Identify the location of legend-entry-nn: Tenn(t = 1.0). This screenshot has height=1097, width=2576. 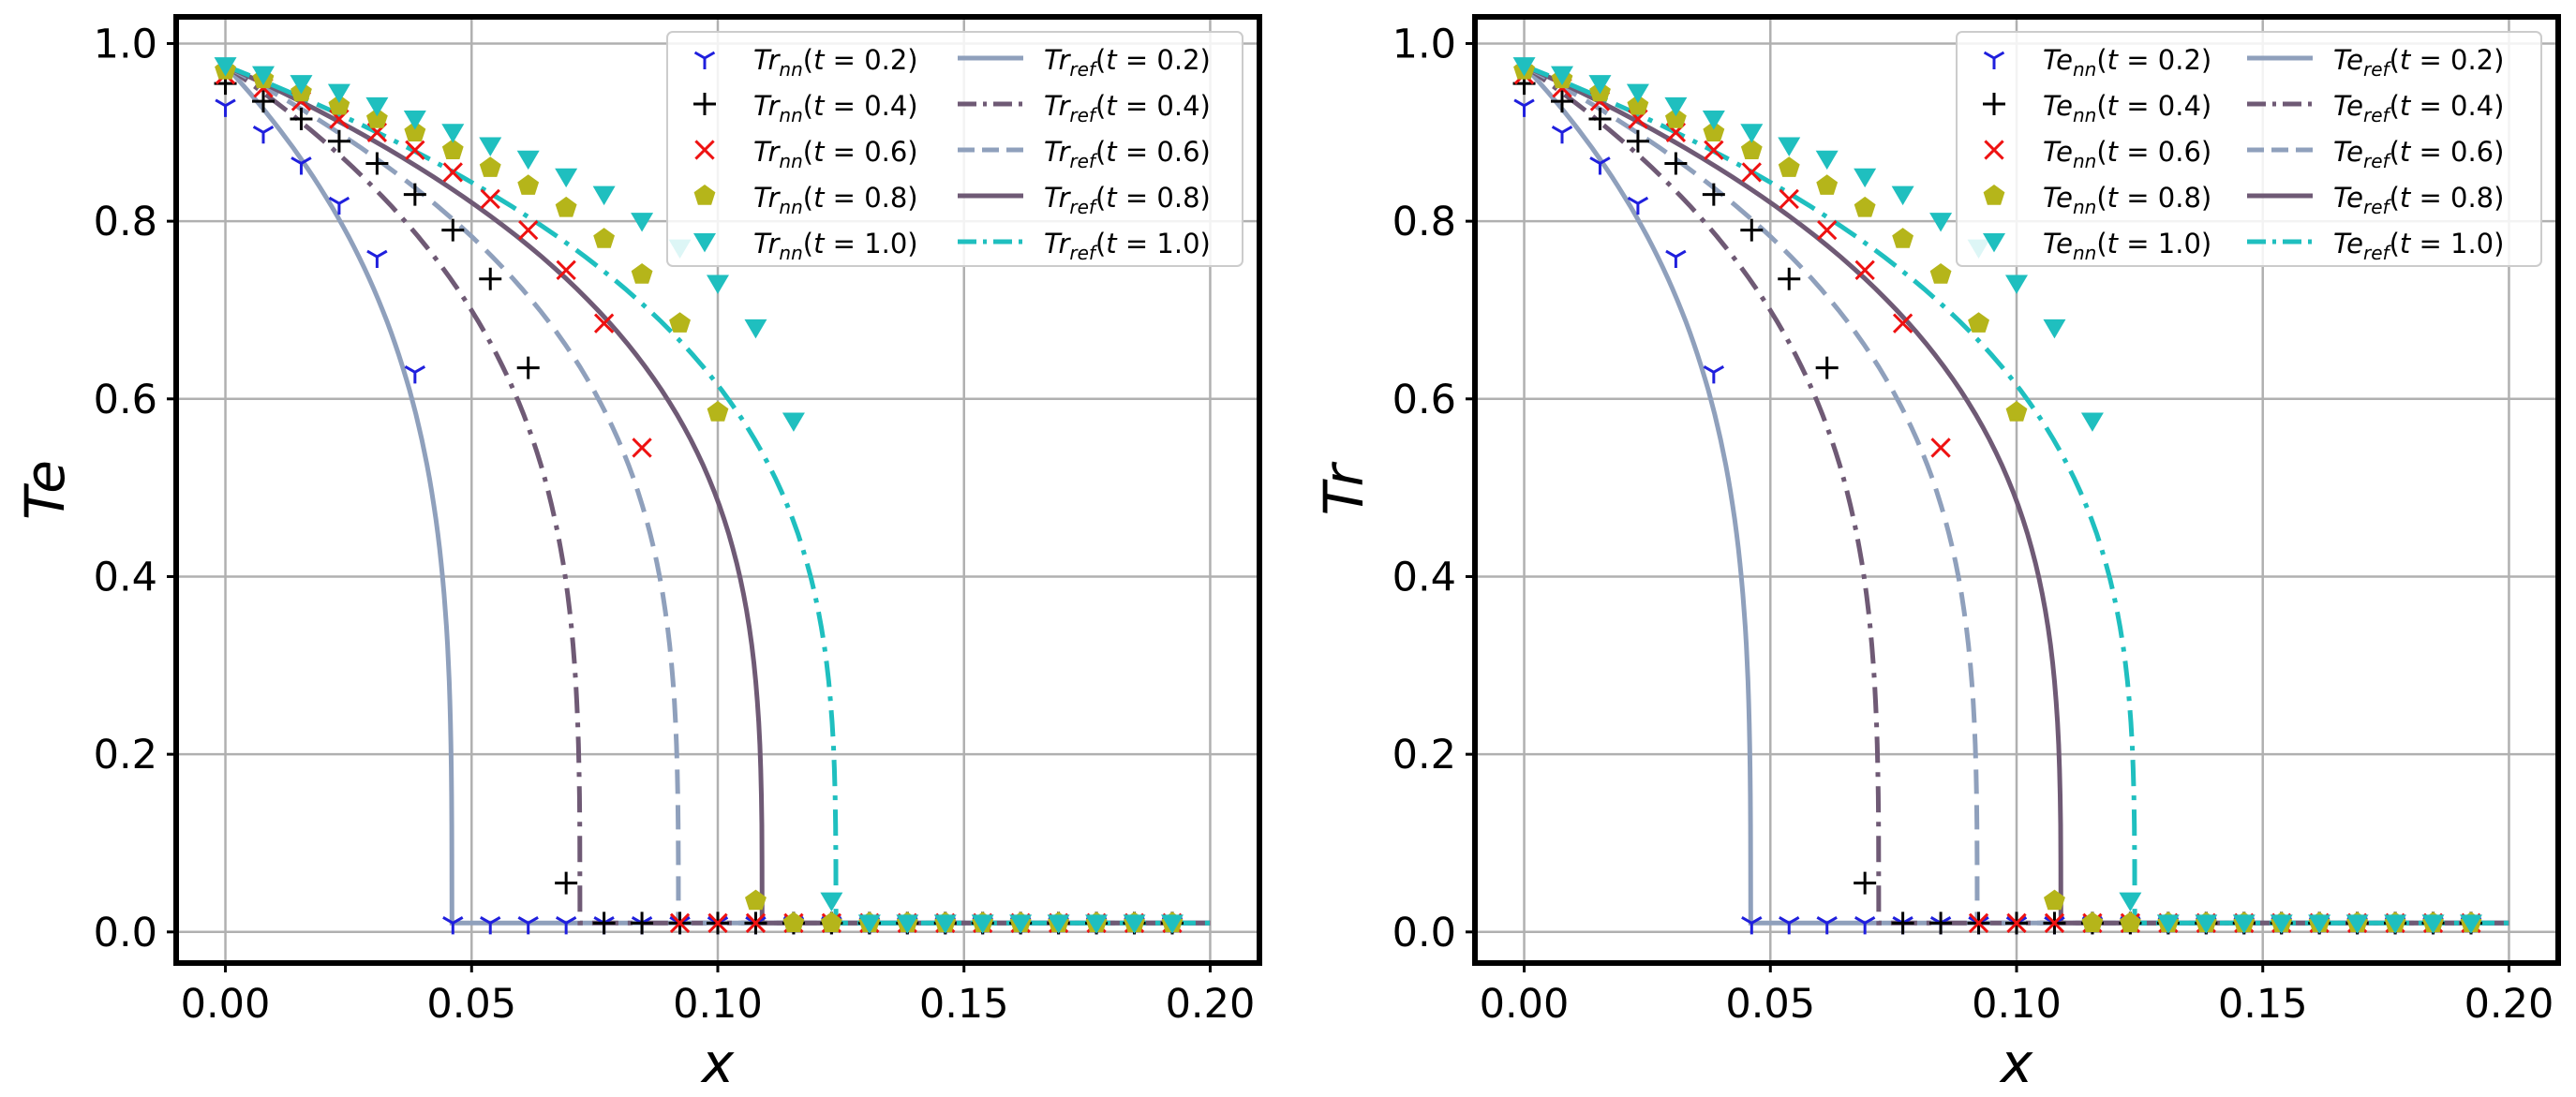
(2127, 246).